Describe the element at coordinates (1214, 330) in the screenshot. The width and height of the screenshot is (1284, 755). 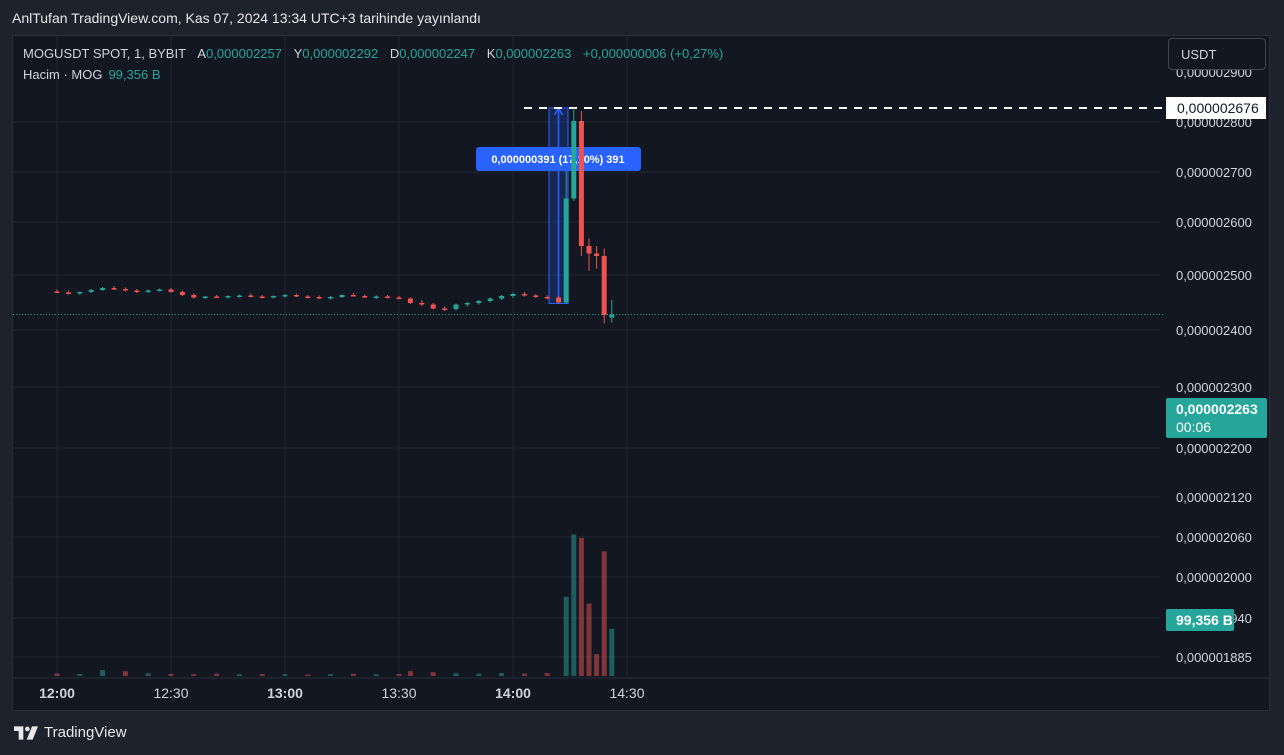
I see `price-tick-label: 0,000002400` at that location.